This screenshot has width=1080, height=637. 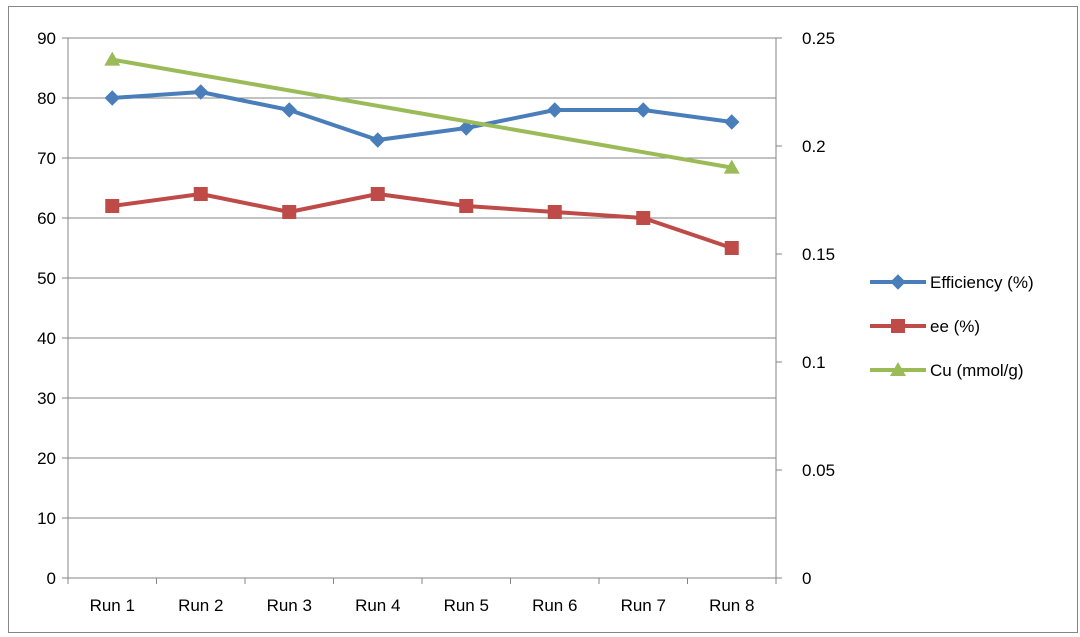 What do you see at coordinates (46, 308) in the screenshot?
I see `left-axis-tick-labels: 0 10 20 30 40 50 60 70 80 90` at bounding box center [46, 308].